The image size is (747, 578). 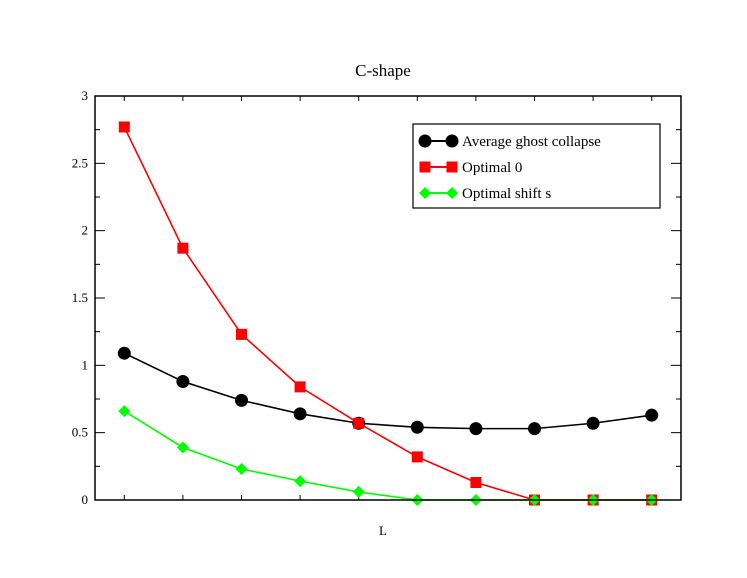 What do you see at coordinates (80, 162) in the screenshot?
I see `y-tick-label: 2.5` at bounding box center [80, 162].